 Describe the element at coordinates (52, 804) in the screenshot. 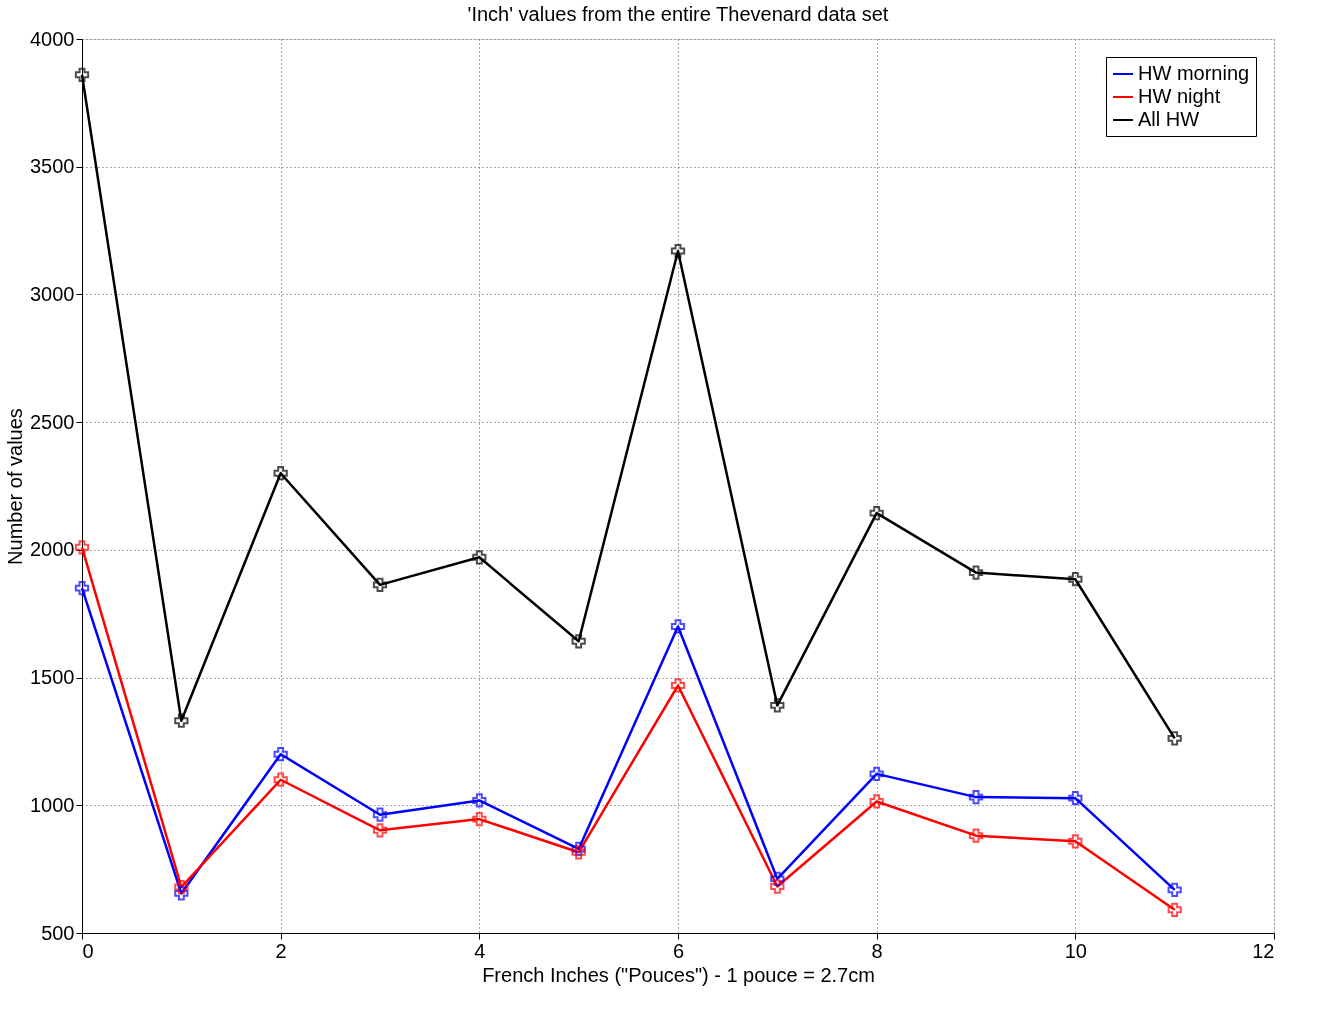

I see `y-tick-label: 1000` at that location.